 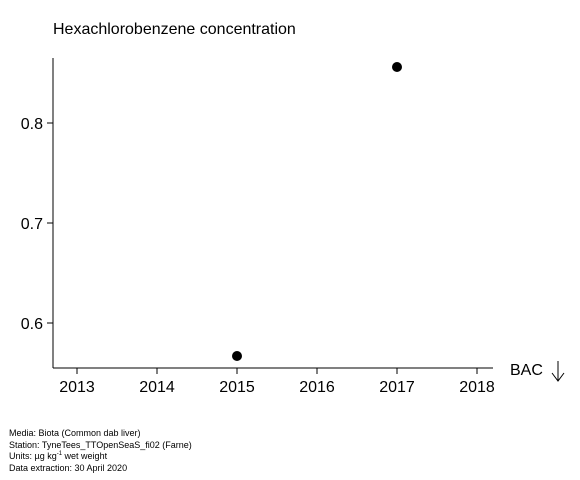 I want to click on footer-media: Media: Biota (Common dab liver), so click(x=75, y=433).